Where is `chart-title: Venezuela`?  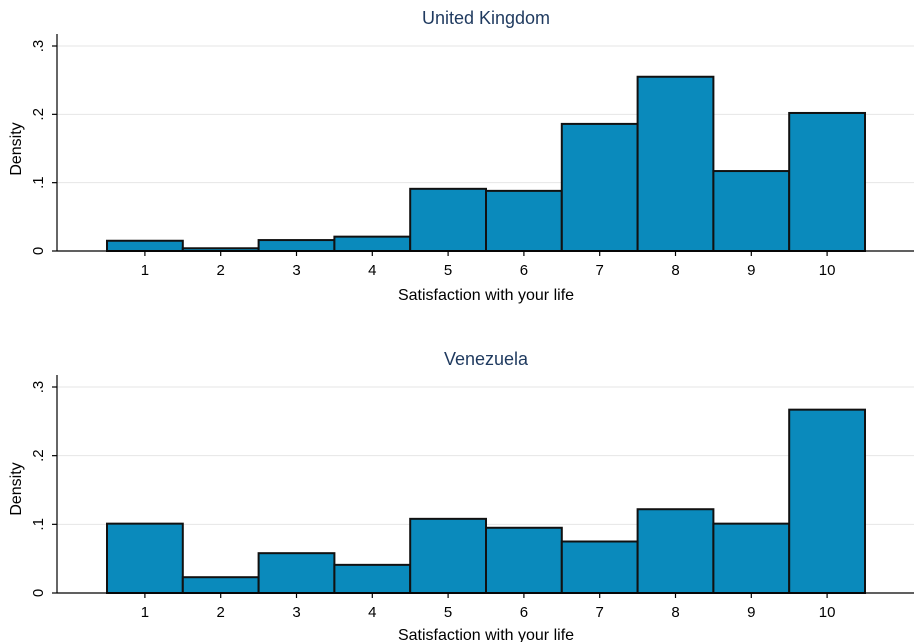
chart-title: Venezuela is located at coordinates (486, 359).